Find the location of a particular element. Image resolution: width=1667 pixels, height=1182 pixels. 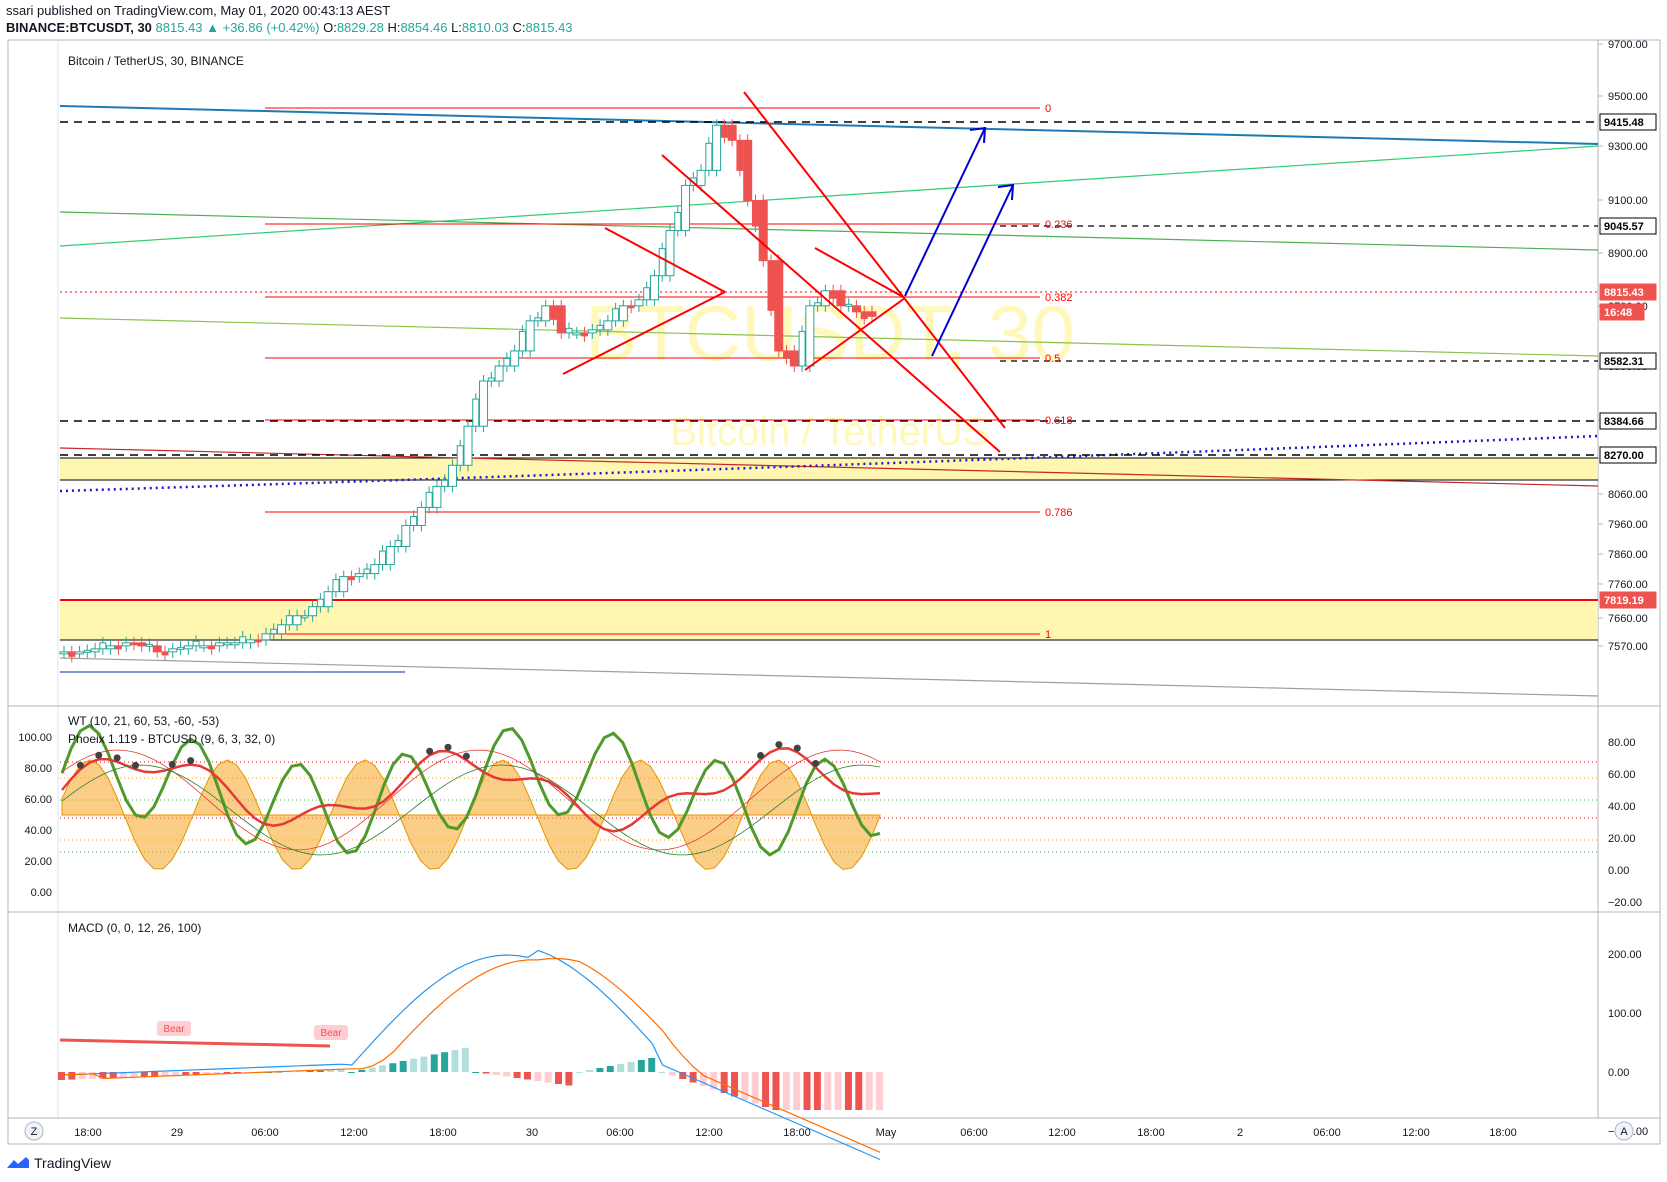

auto-scale-a-button: A is located at coordinates (1624, 1131).